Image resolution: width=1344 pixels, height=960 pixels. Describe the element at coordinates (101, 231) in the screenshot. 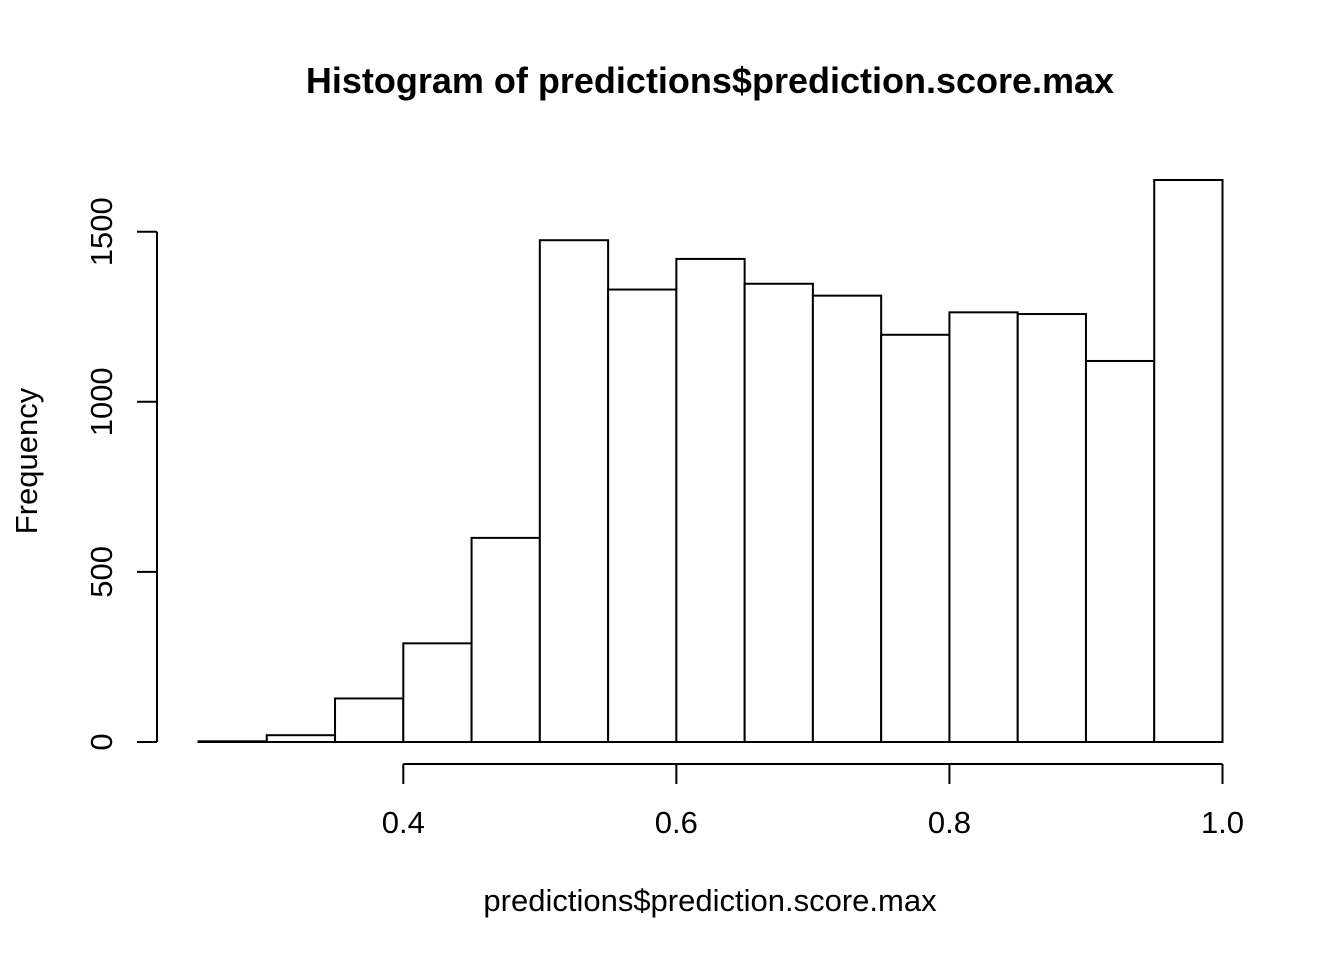

I see `y-tick-label: 1500` at that location.